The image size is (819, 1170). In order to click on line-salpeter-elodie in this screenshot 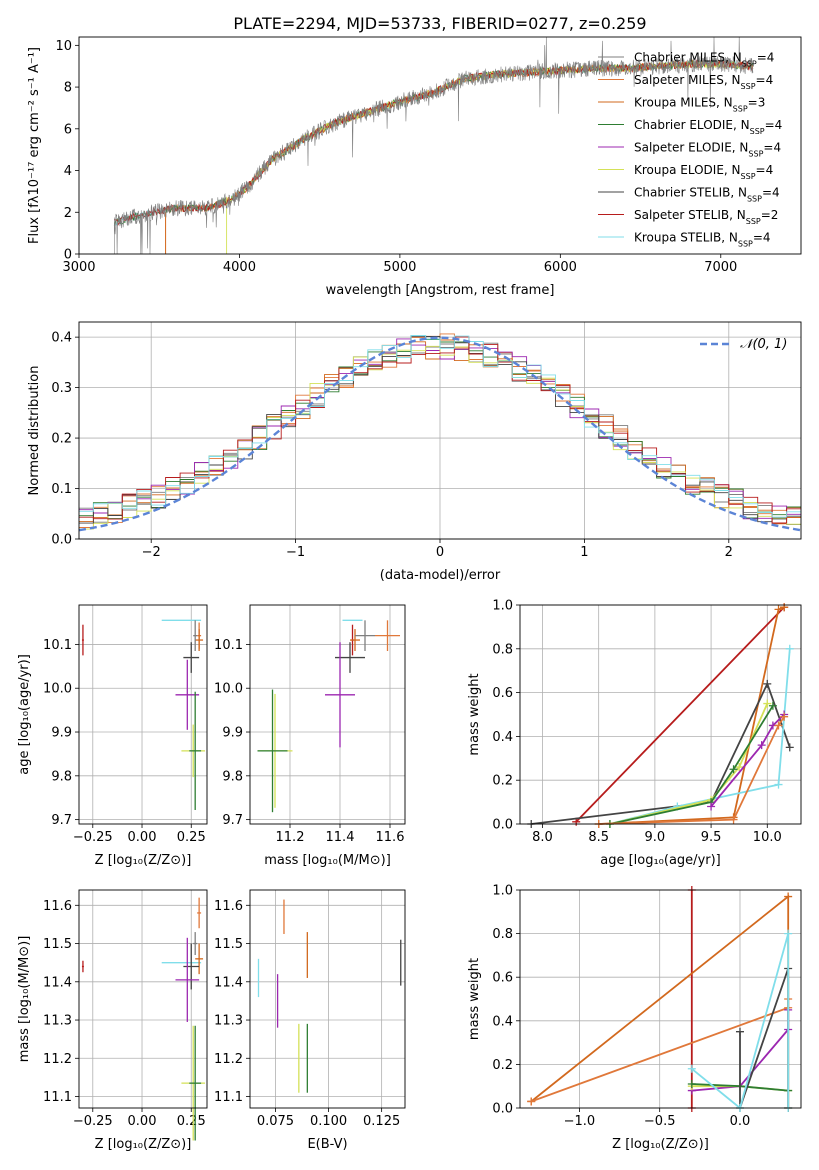, I will do `click(747, 760)`.